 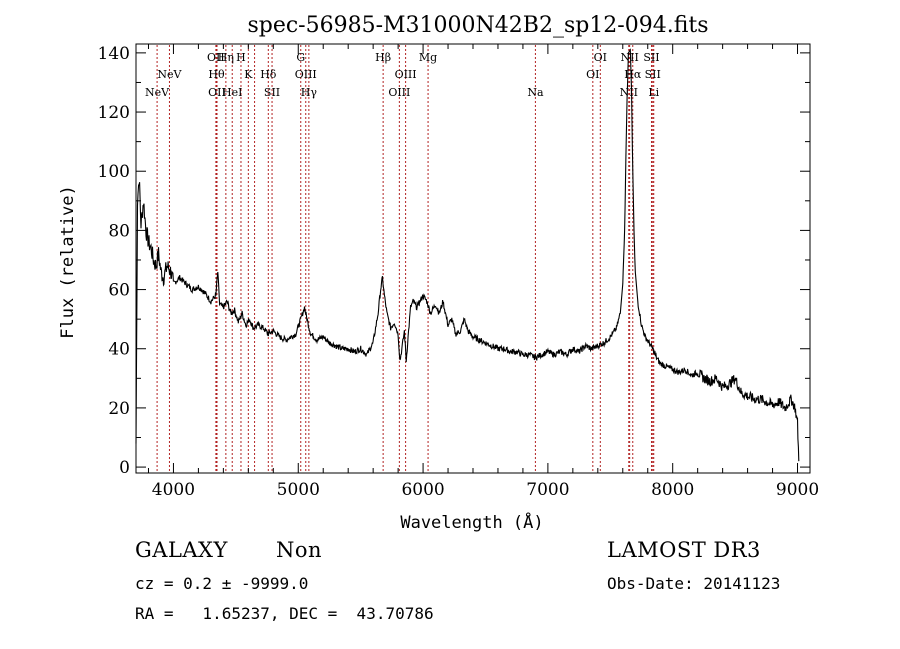 I want to click on redshift-text: cz = 0.2 ± -9999.0, so click(x=222, y=583).